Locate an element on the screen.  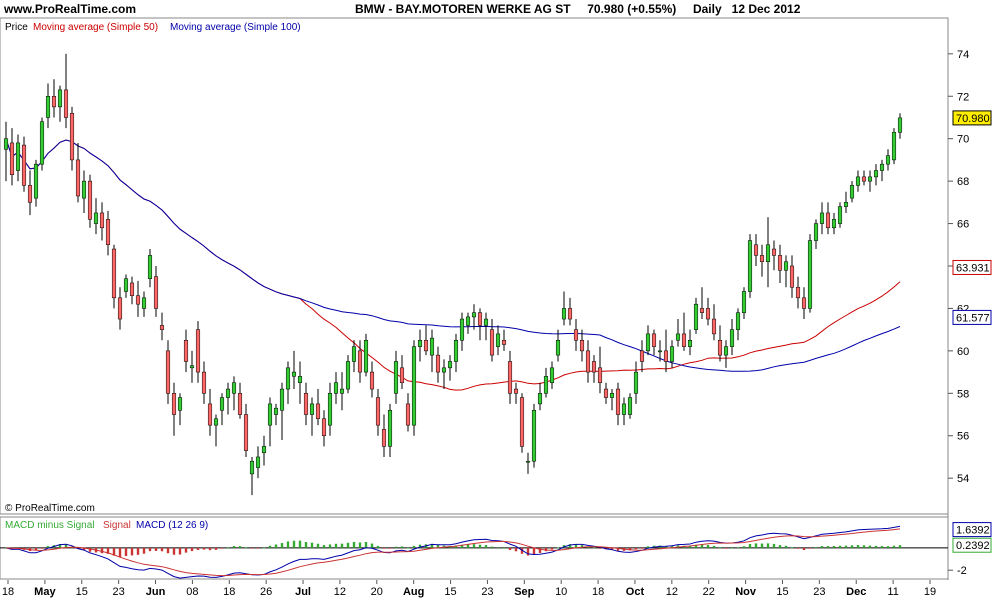
x-tick-label: 08 is located at coordinates (192, 592).